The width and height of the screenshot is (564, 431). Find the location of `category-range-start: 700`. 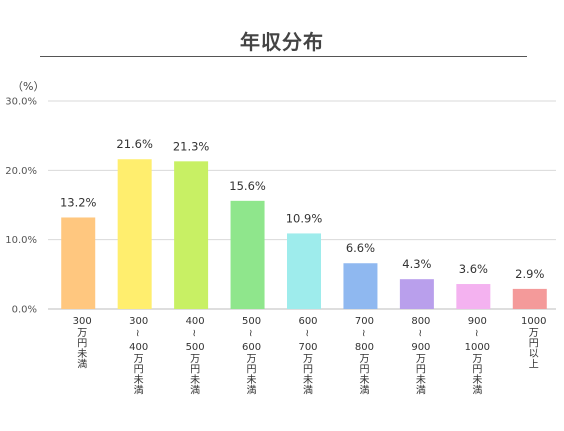

category-range-start: 700 is located at coordinates (364, 321).